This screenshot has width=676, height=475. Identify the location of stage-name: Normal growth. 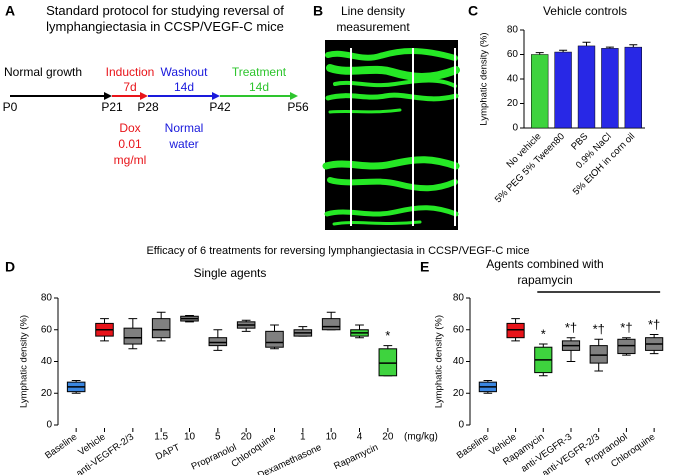
(43, 72).